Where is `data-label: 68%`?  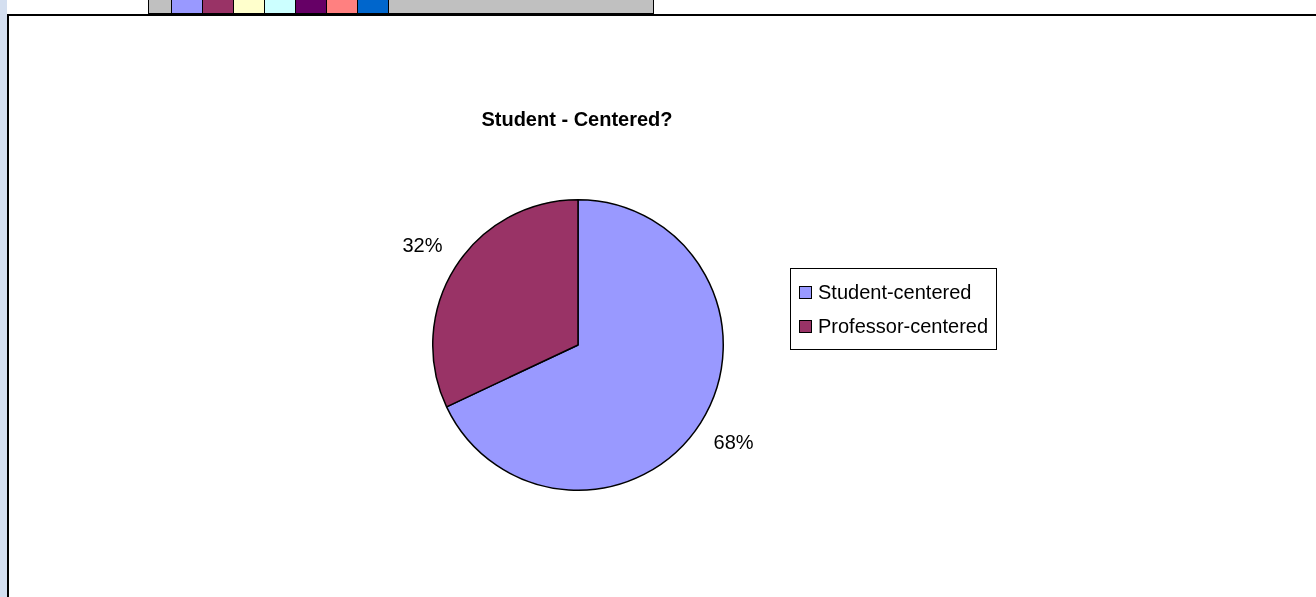
data-label: 68% is located at coordinates (733, 442).